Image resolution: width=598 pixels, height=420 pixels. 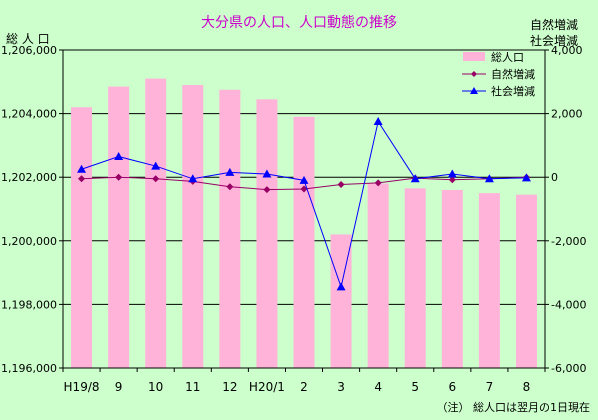 I want to click on left-tick-label: 1,198,000, so click(x=29, y=304).